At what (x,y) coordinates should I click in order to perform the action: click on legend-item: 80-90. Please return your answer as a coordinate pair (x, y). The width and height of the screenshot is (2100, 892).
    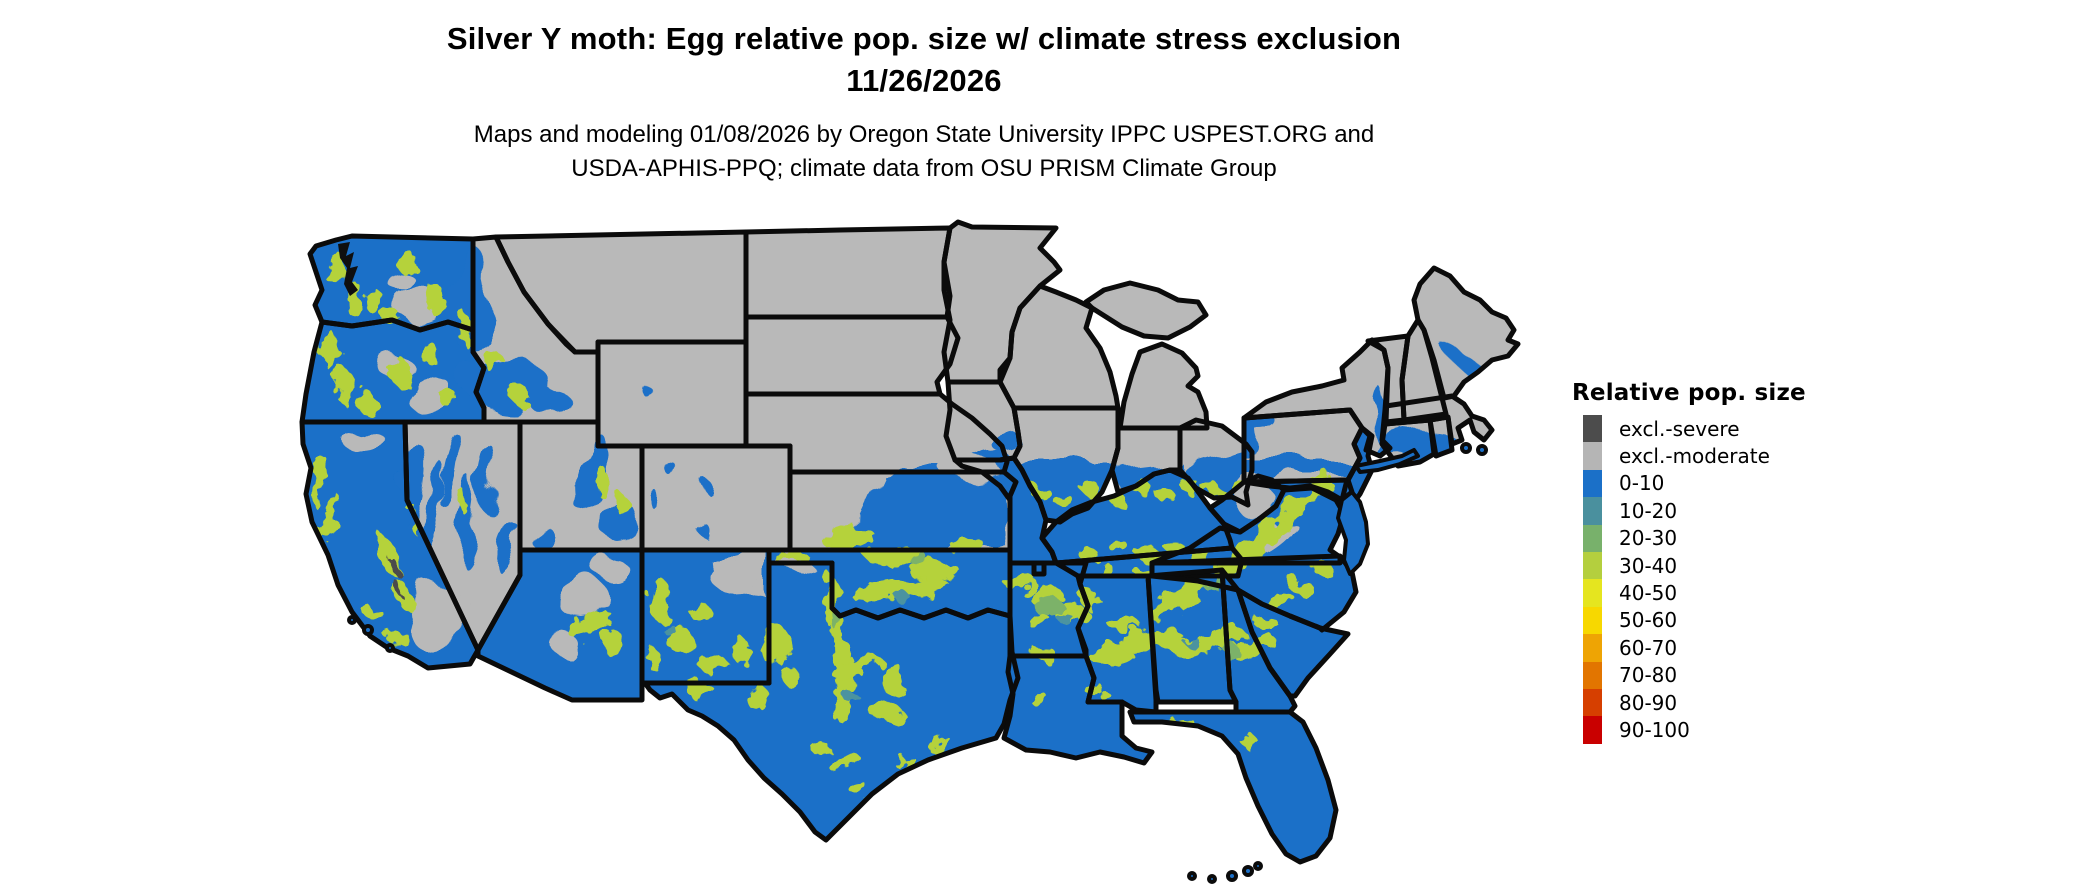
    Looking at the image, I should click on (1722, 702).